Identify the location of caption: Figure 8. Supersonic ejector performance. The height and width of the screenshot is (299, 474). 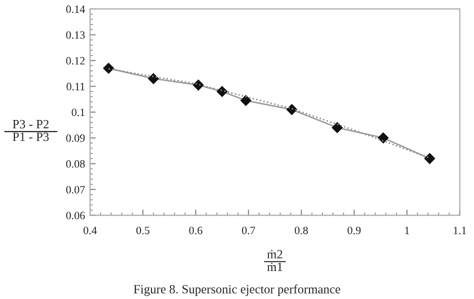
(237, 290).